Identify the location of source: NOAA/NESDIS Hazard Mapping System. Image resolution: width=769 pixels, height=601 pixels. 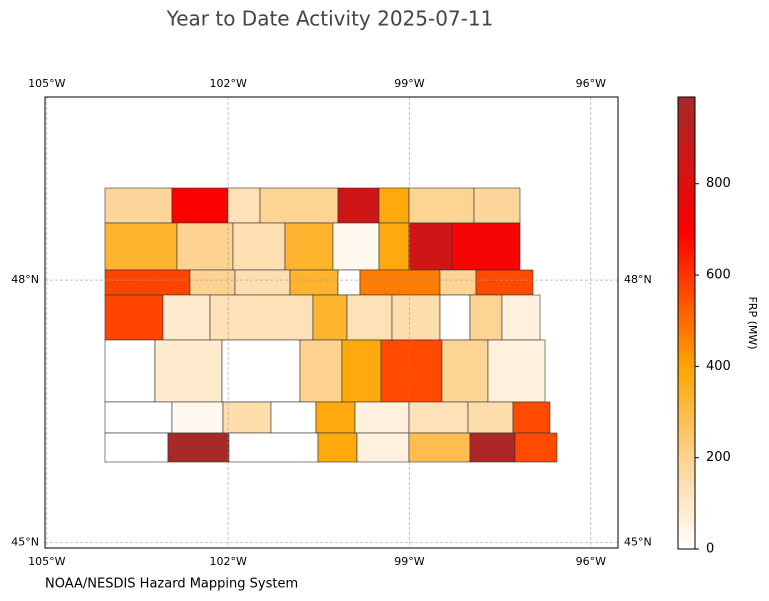
(171, 584).